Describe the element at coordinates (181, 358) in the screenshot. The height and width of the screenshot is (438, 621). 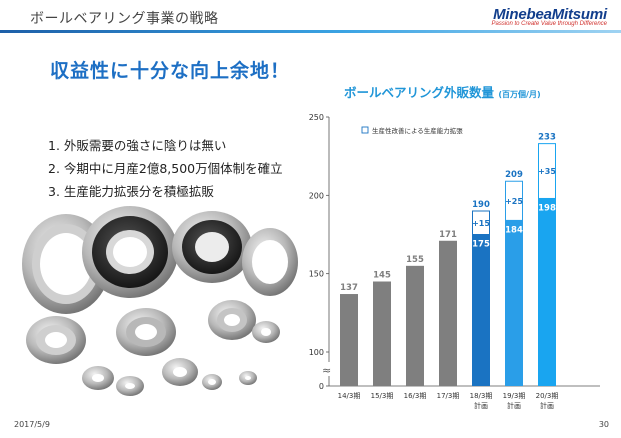
I see `bearing-small-group` at that location.